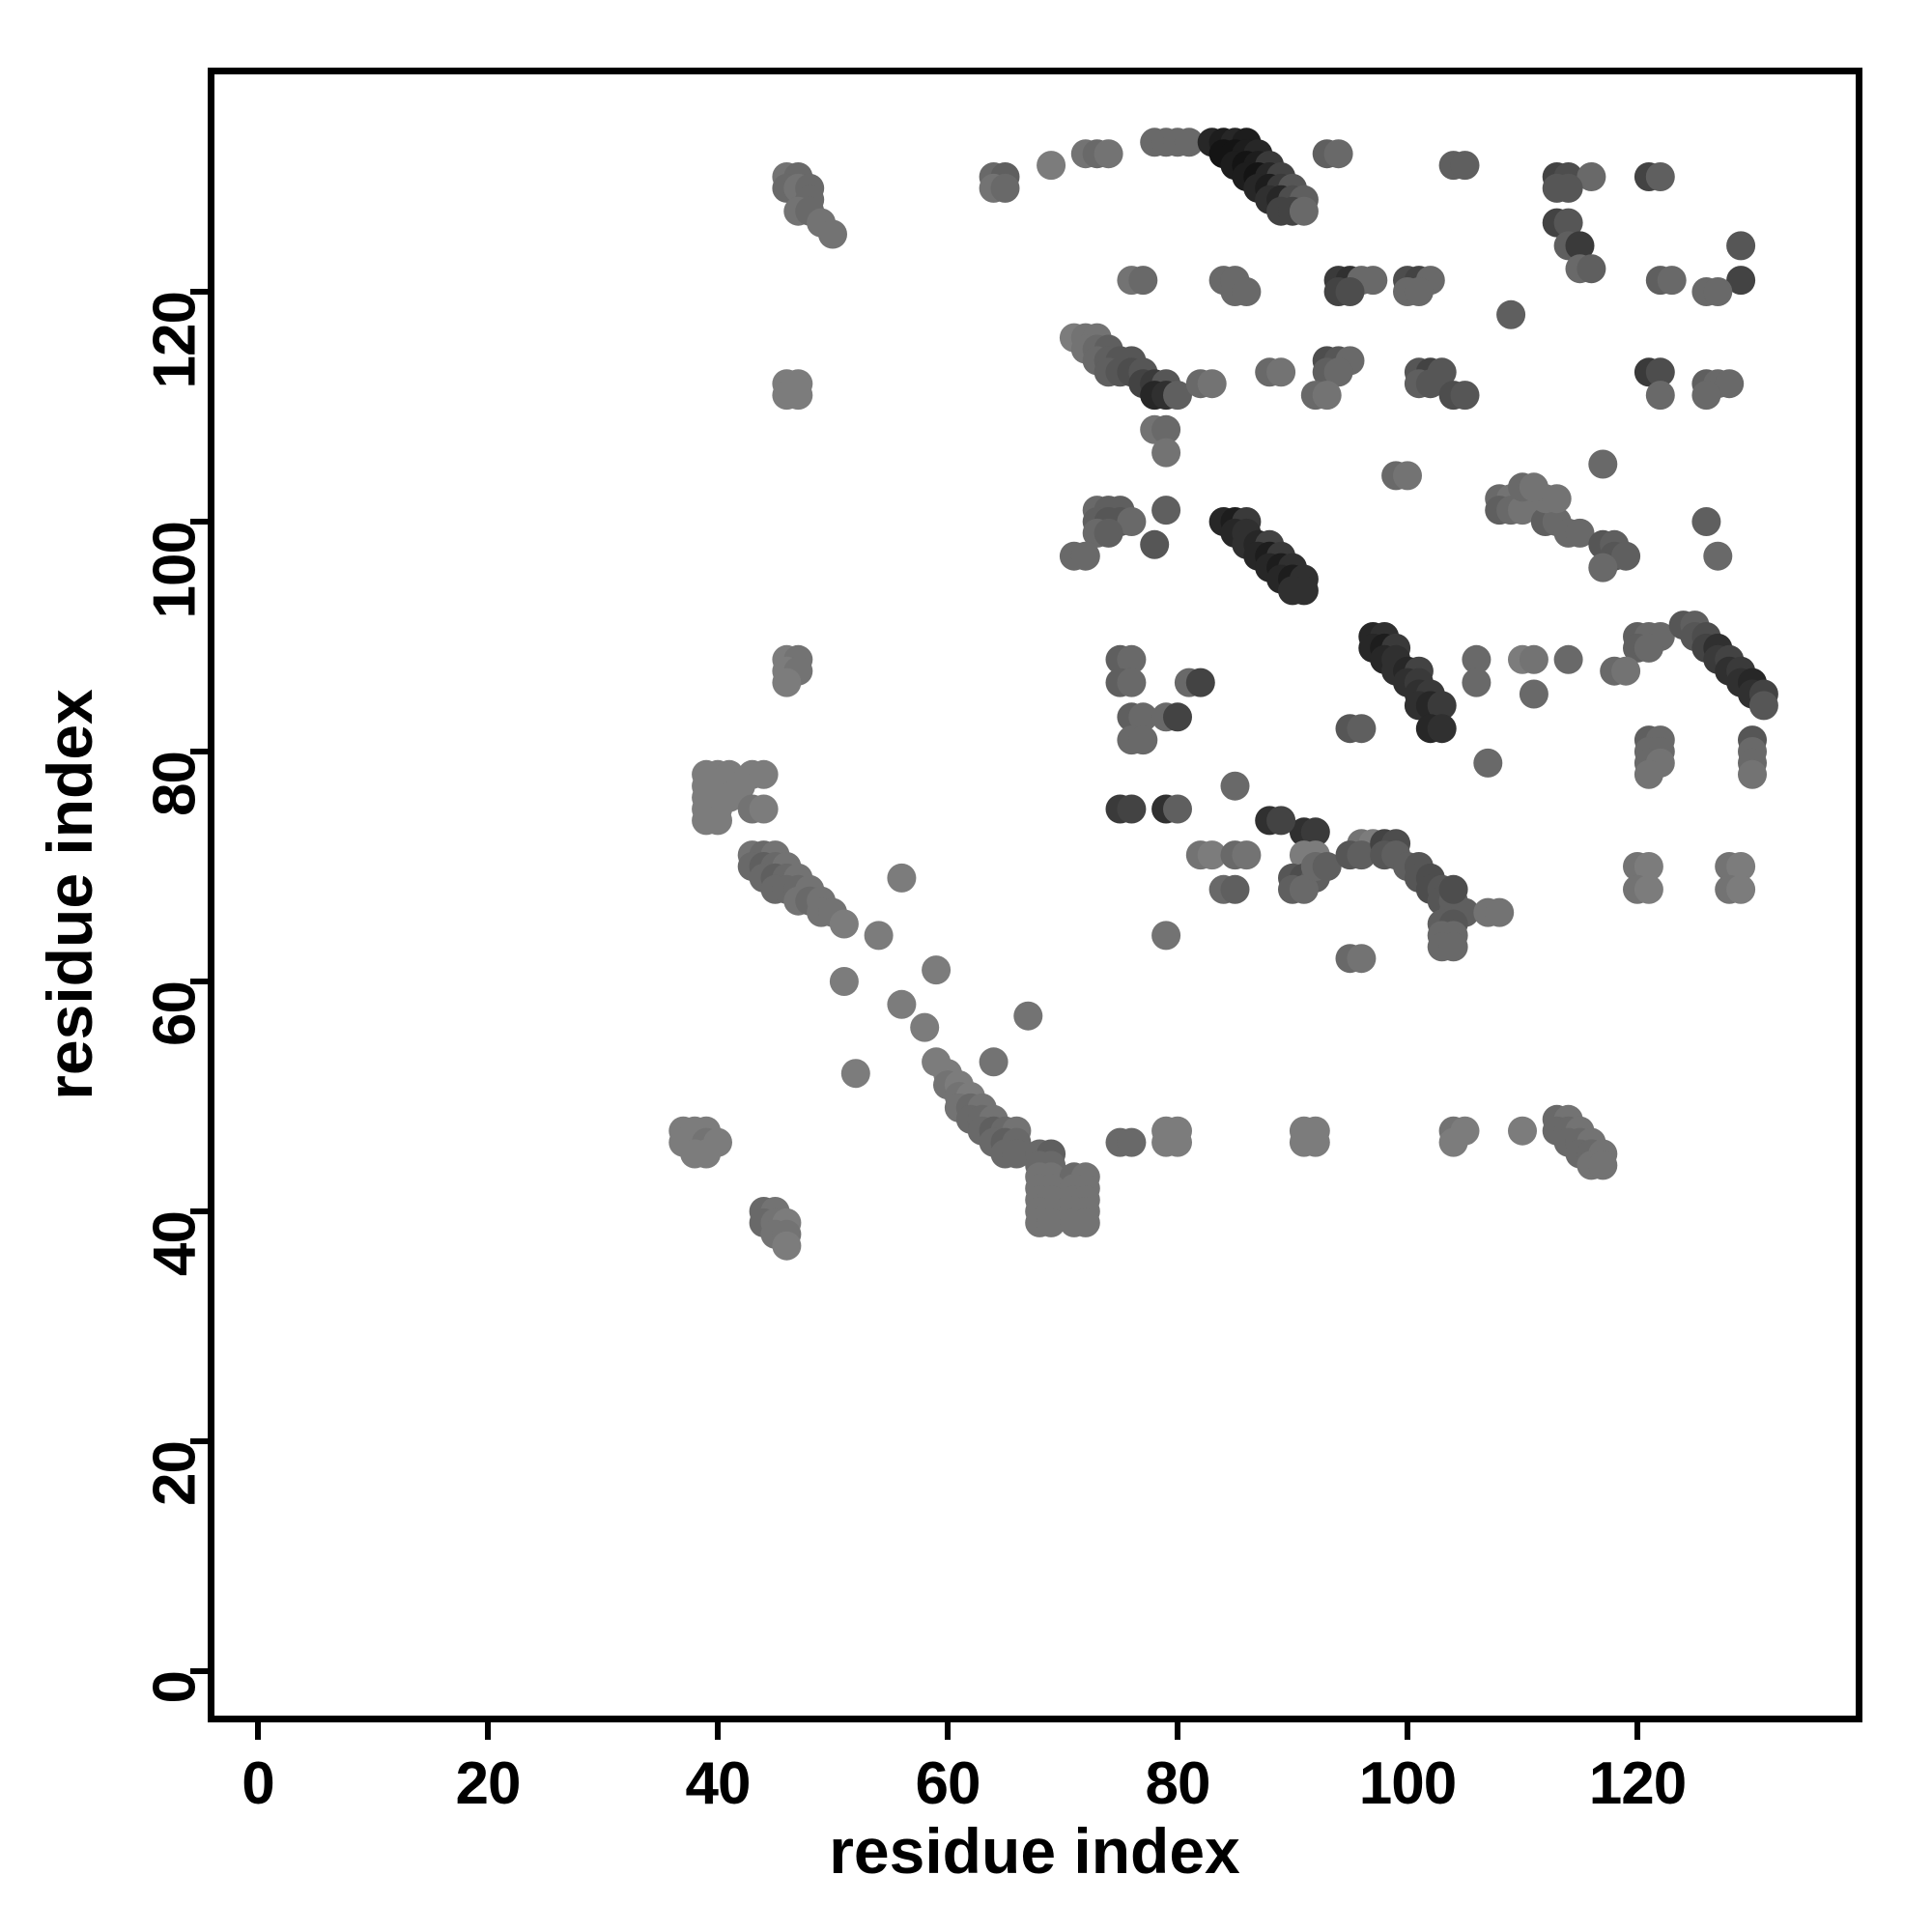  I want to click on x-tick-label: 40, so click(718, 1783).